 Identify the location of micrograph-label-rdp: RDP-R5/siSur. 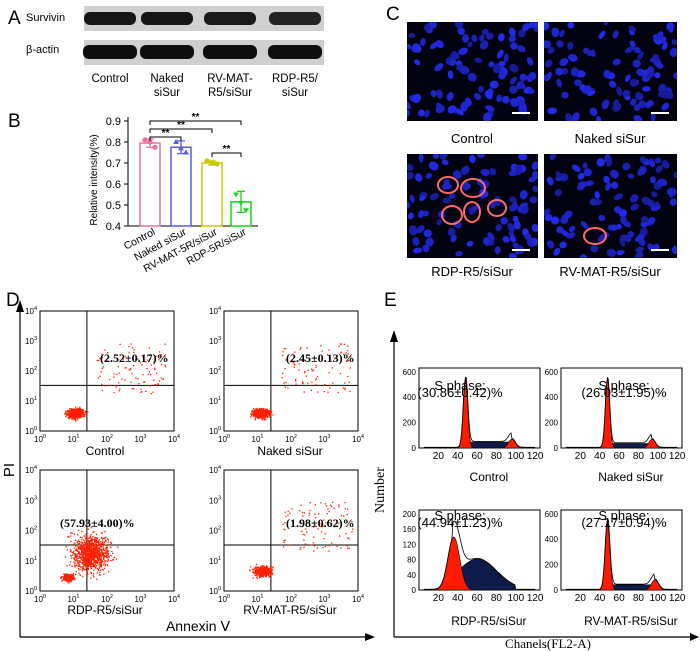
(472, 271).